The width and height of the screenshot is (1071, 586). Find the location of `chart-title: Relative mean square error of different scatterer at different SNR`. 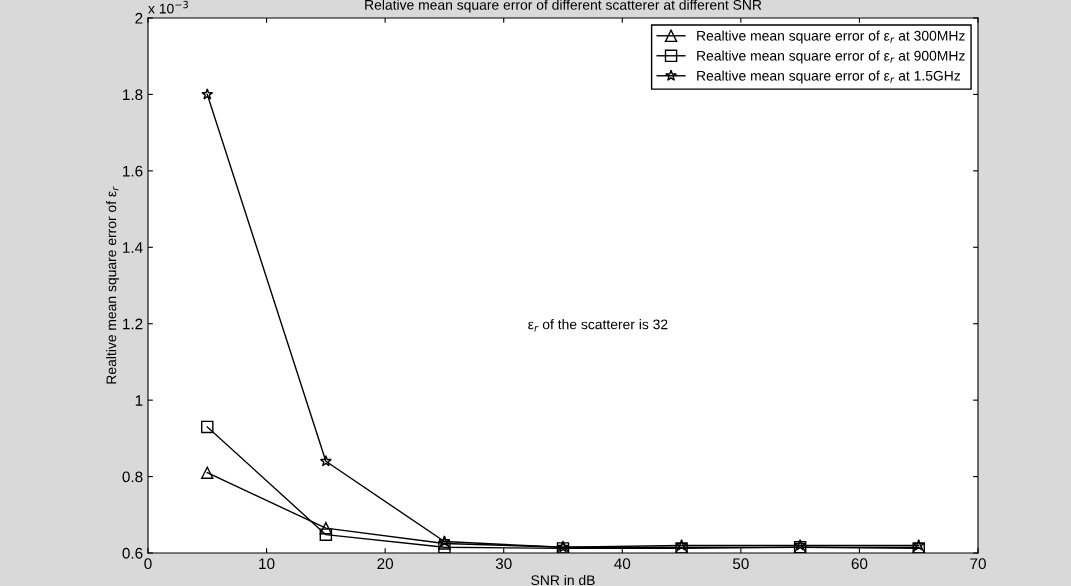

chart-title: Relative mean square error of different scatterer at different SNR is located at coordinates (563, 6).